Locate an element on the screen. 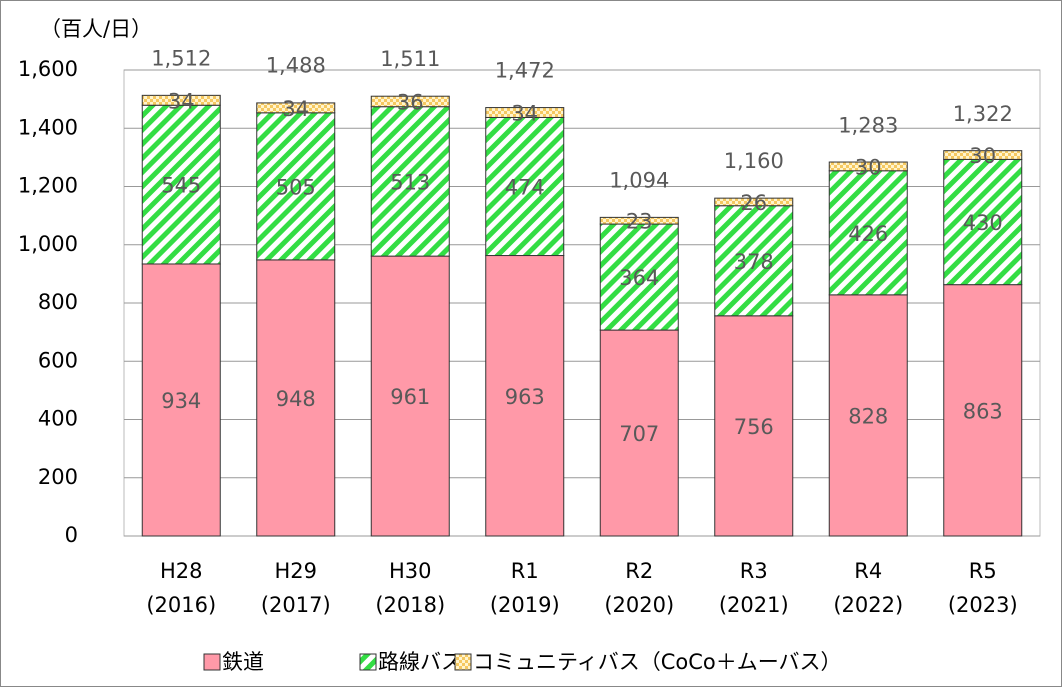 This screenshot has height=687, width=1062. x-tick-label: (2019) is located at coordinates (525, 605).